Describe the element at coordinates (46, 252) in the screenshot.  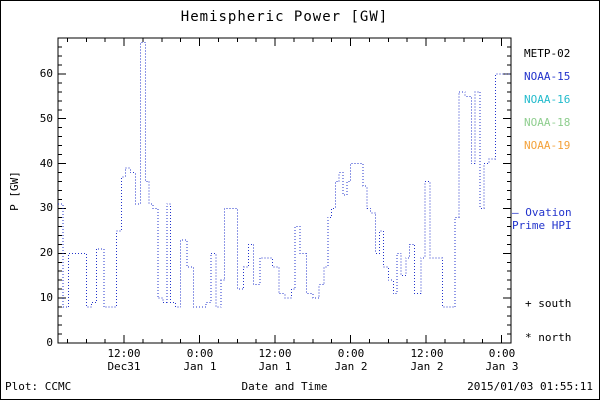
I see `y-tick-label: 20` at that location.